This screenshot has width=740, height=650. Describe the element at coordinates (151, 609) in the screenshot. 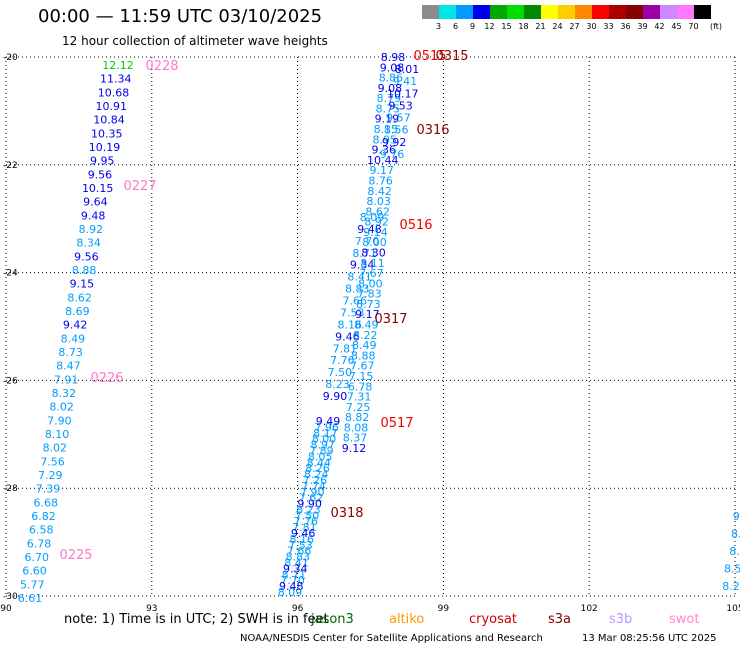

I see `longitude-tick-label: 93` at that location.